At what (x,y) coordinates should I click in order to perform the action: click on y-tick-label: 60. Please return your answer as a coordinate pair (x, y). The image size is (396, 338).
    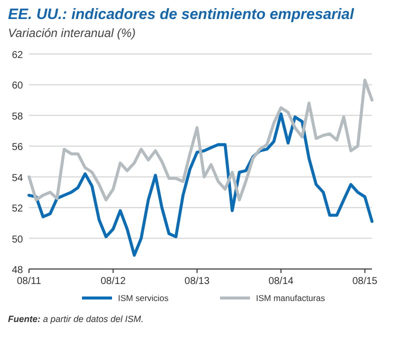
    Looking at the image, I should click on (18, 86).